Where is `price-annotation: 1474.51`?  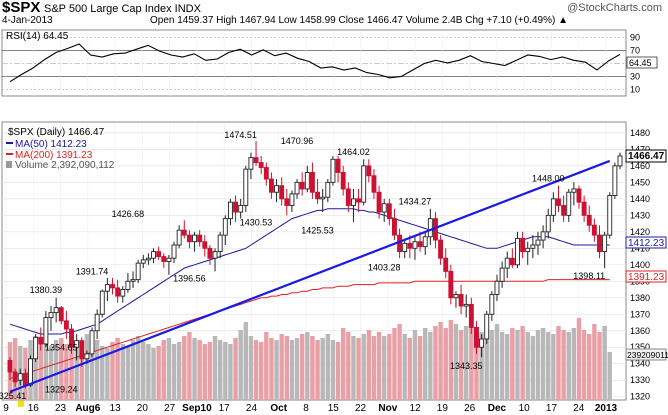
price-annotation: 1474.51 is located at coordinates (240, 135).